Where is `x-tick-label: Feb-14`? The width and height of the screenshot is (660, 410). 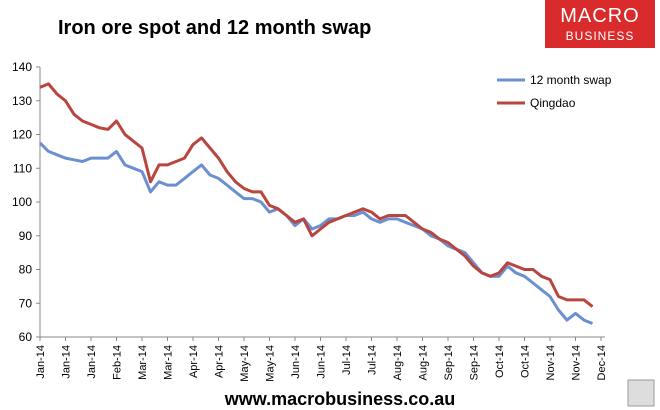
x-tick-label: Feb-14 is located at coordinates (118, 362).